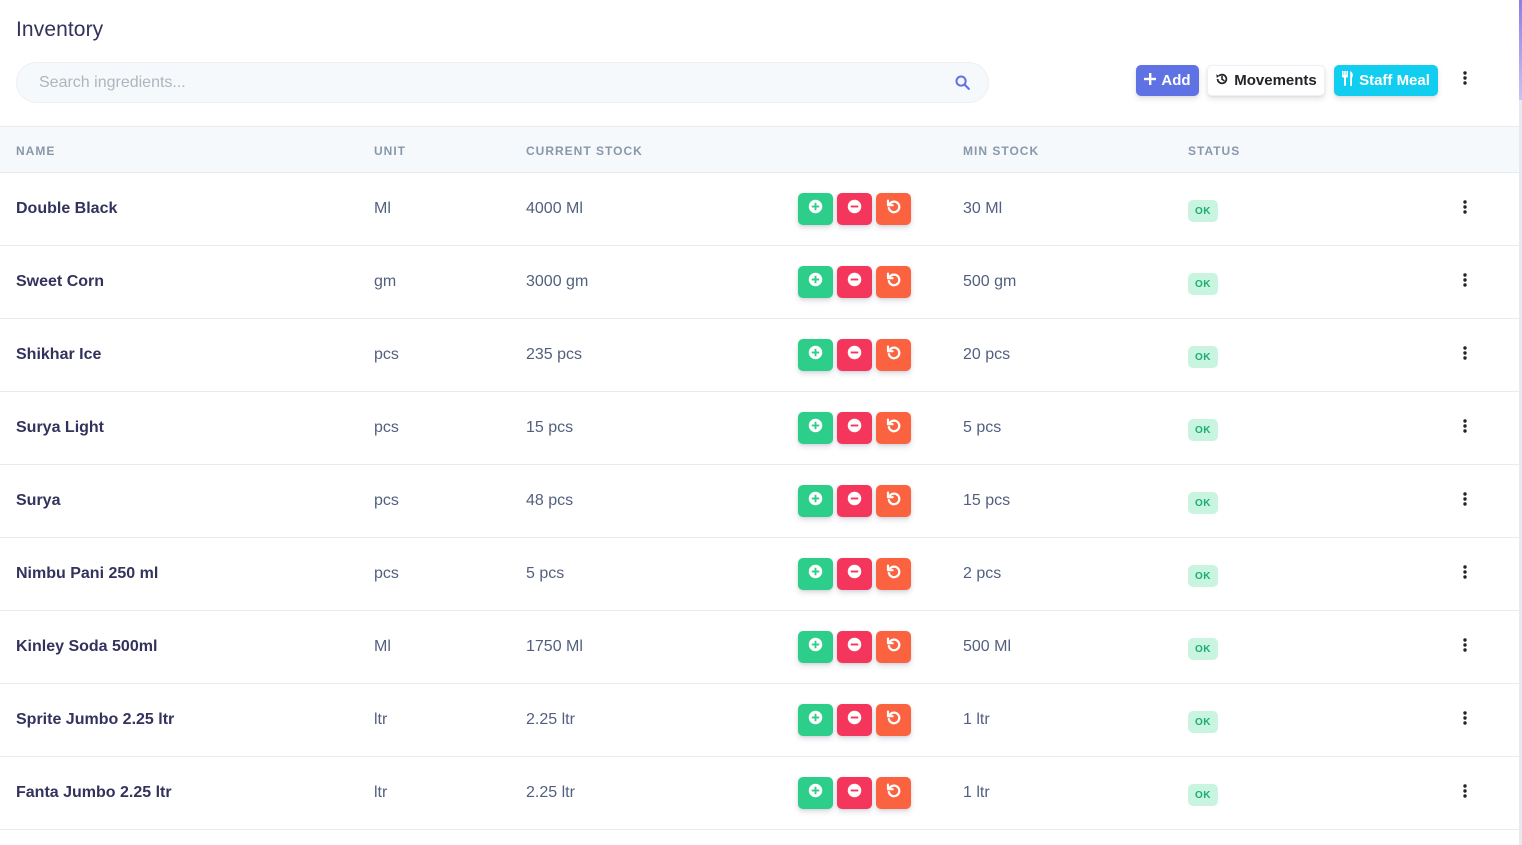 Image resolution: width=1522 pixels, height=845 pixels. What do you see at coordinates (557, 281) in the screenshot?
I see `current-stock: 3000 gm` at bounding box center [557, 281].